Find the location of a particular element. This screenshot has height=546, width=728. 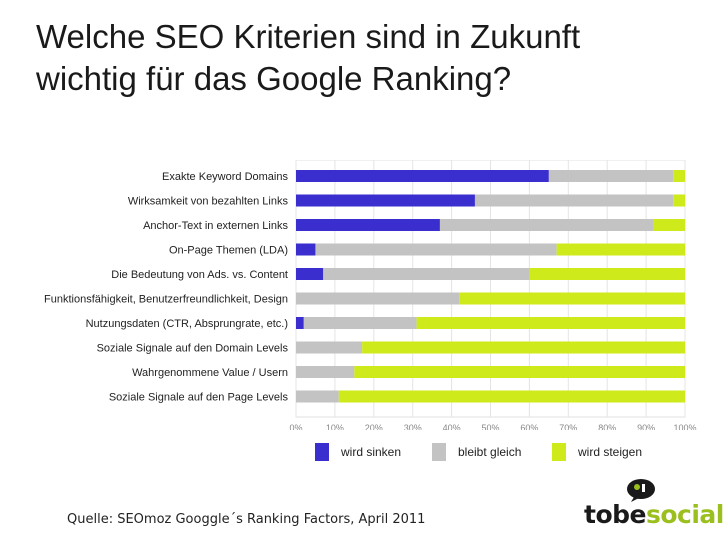

category-label: Exakte Keyword Domains is located at coordinates (225, 177).